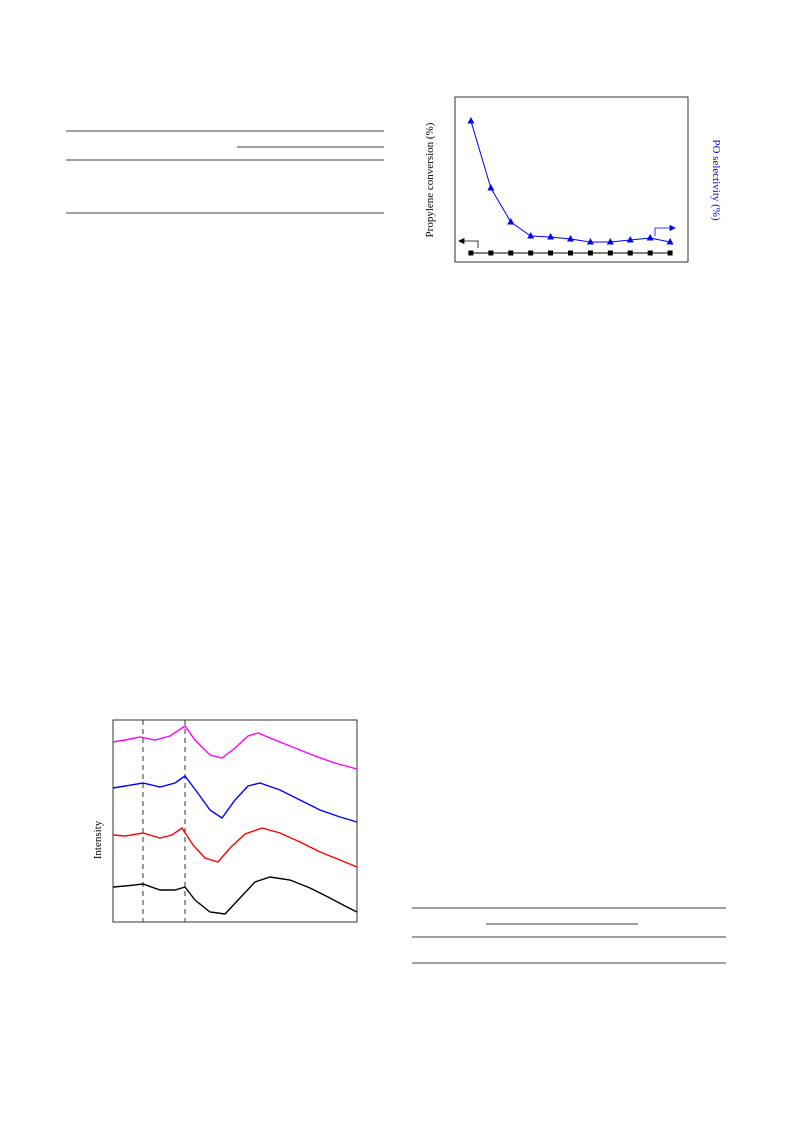 The image size is (793, 1123). I want to click on y-axis-label: Propylene conversion (%), so click(430, 179).